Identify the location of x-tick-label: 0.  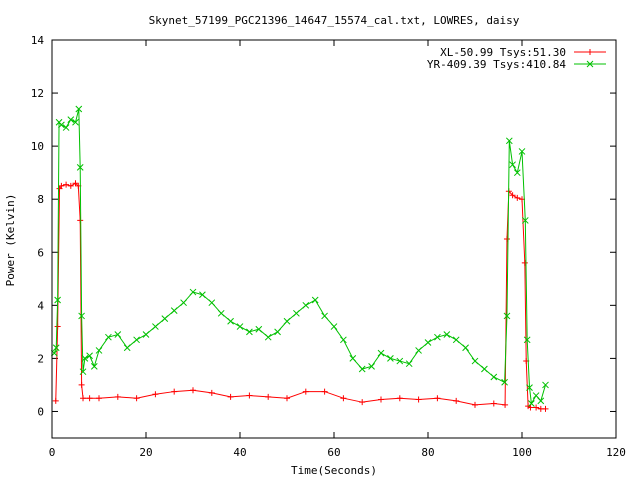
(52, 452).